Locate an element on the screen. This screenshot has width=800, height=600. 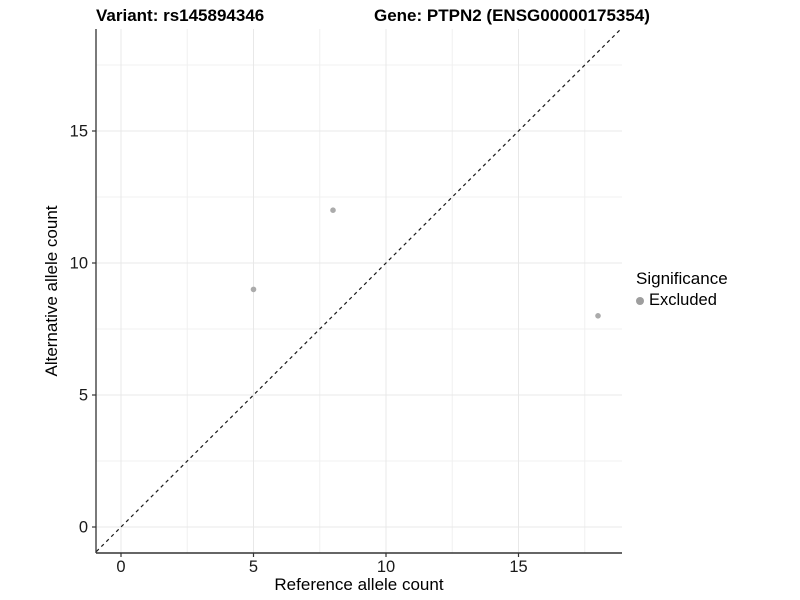
x-tick-label: 15 is located at coordinates (518, 567).